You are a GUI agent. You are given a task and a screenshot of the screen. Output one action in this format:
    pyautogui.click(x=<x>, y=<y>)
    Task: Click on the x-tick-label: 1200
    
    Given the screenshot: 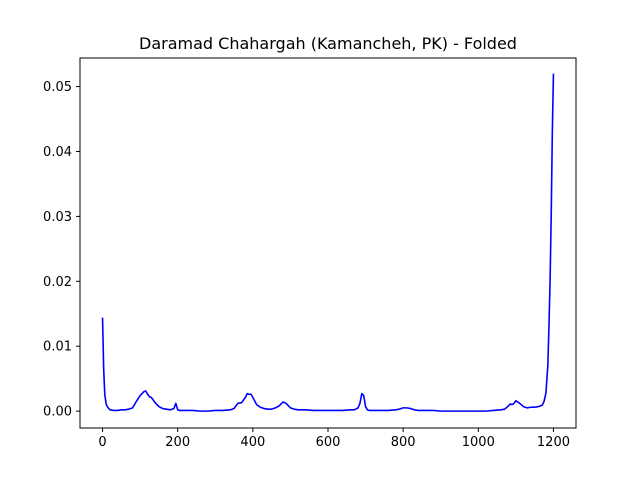 What is the action you would take?
    pyautogui.click(x=553, y=442)
    